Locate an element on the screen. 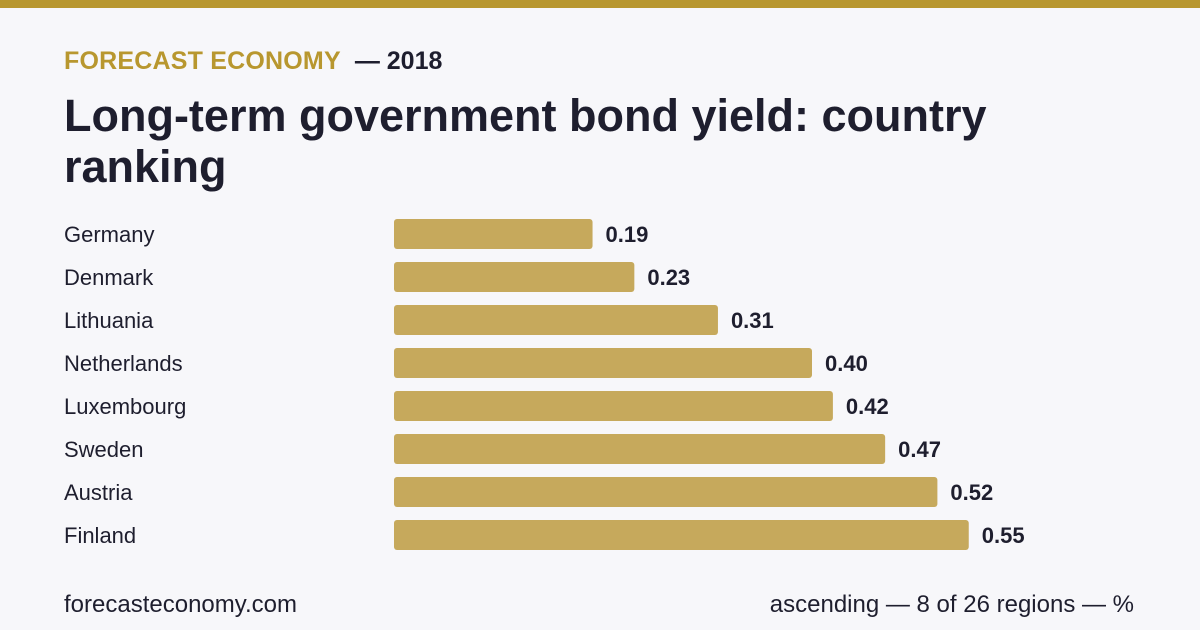 This screenshot has height=630, width=1200. value-label: 0.52 is located at coordinates (971, 492).